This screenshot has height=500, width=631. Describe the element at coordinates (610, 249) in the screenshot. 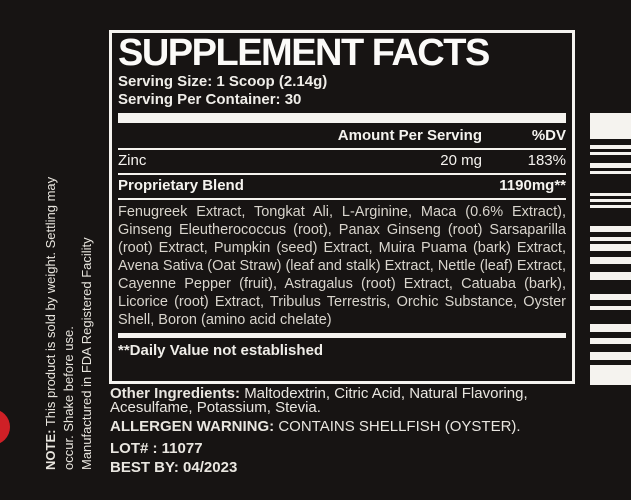

I see `barcode-icon` at that location.